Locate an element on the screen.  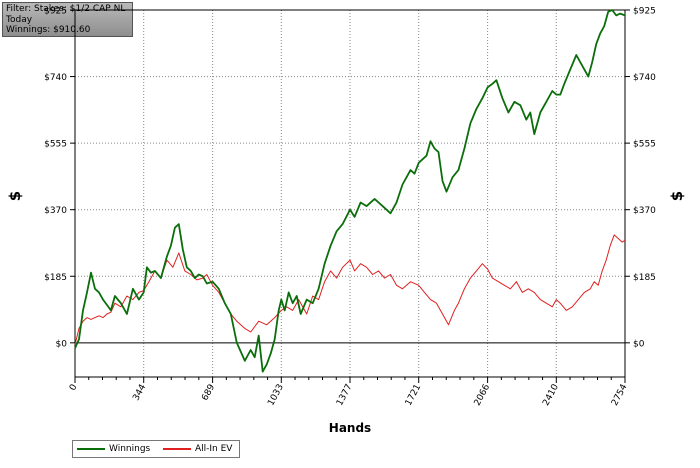
y-tick-label-left: $925 is located at coordinates (55, 12).